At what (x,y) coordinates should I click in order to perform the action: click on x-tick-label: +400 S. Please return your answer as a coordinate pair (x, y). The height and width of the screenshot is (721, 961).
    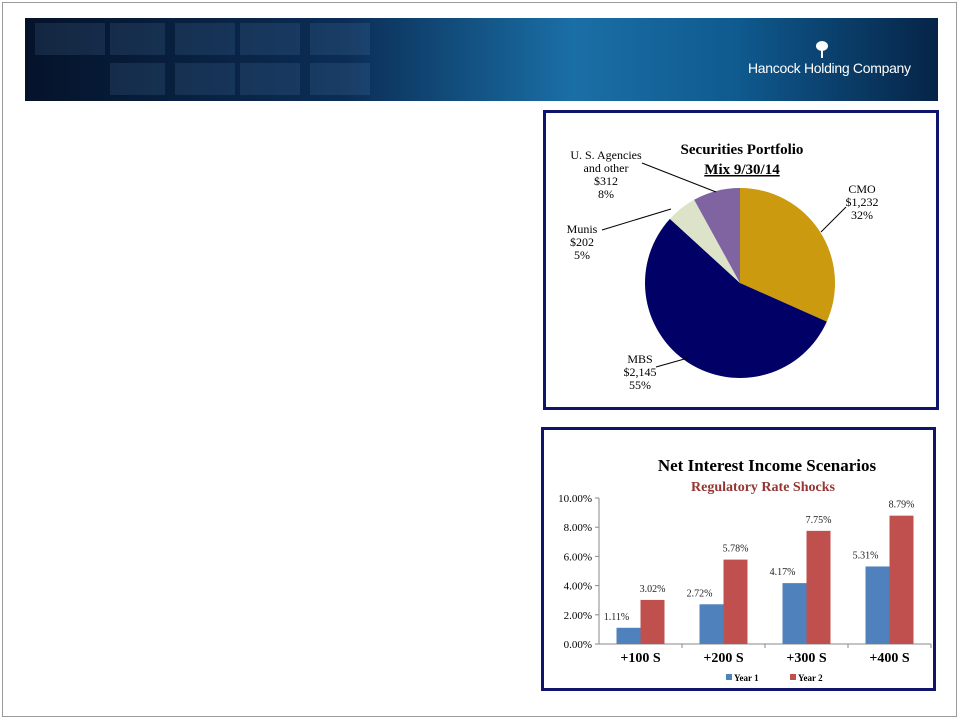
    Looking at the image, I should click on (889, 658).